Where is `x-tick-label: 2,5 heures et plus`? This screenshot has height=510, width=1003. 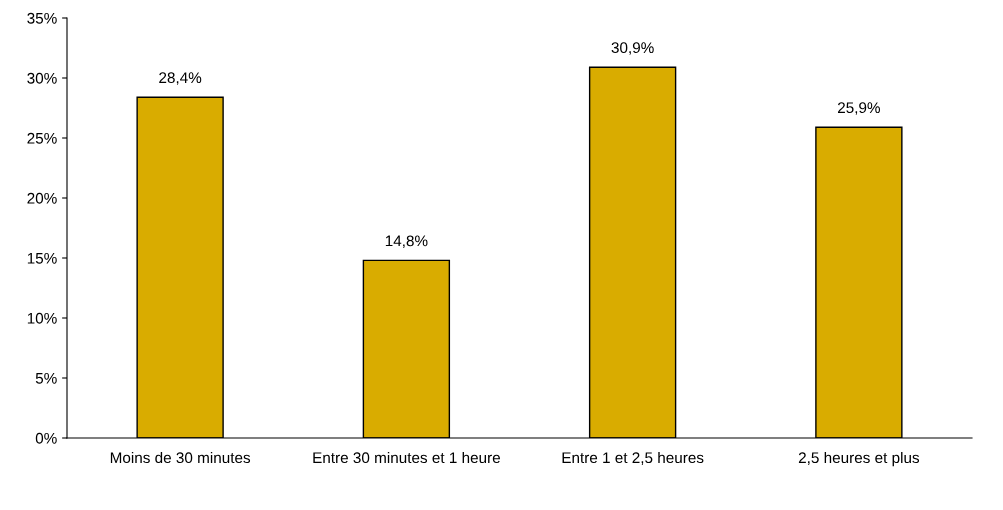 x-tick-label: 2,5 heures et plus is located at coordinates (859, 459).